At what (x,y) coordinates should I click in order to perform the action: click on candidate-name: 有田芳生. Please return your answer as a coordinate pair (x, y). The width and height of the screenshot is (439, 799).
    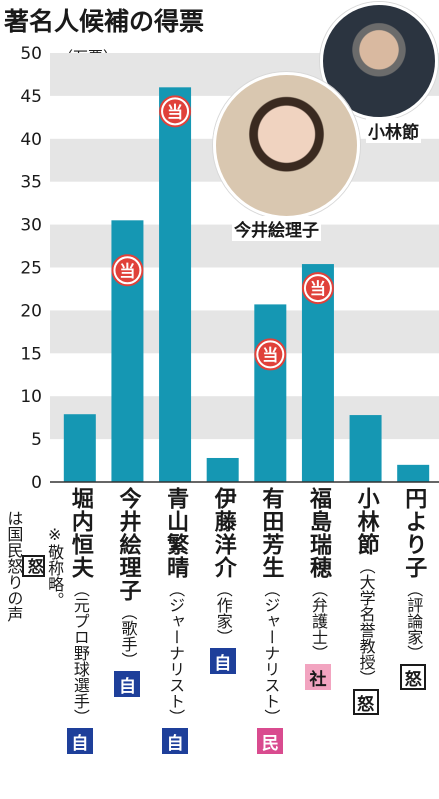
    Looking at the image, I should click on (271, 533).